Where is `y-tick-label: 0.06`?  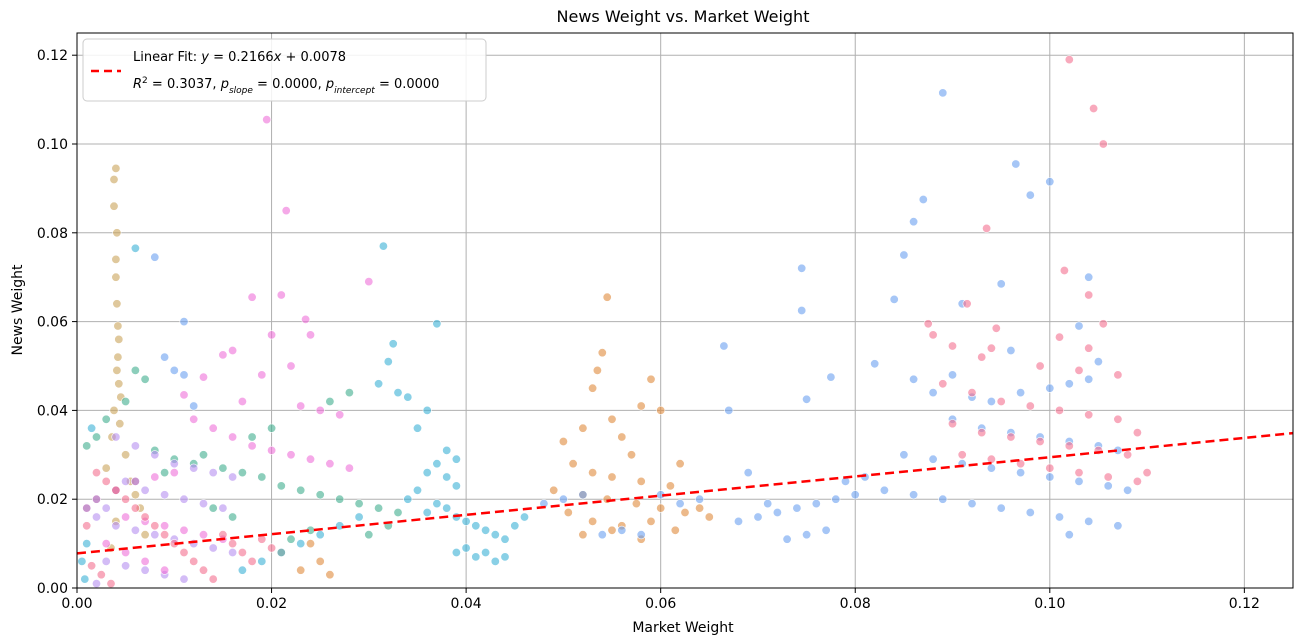 y-tick-label: 0.06 is located at coordinates (52, 323).